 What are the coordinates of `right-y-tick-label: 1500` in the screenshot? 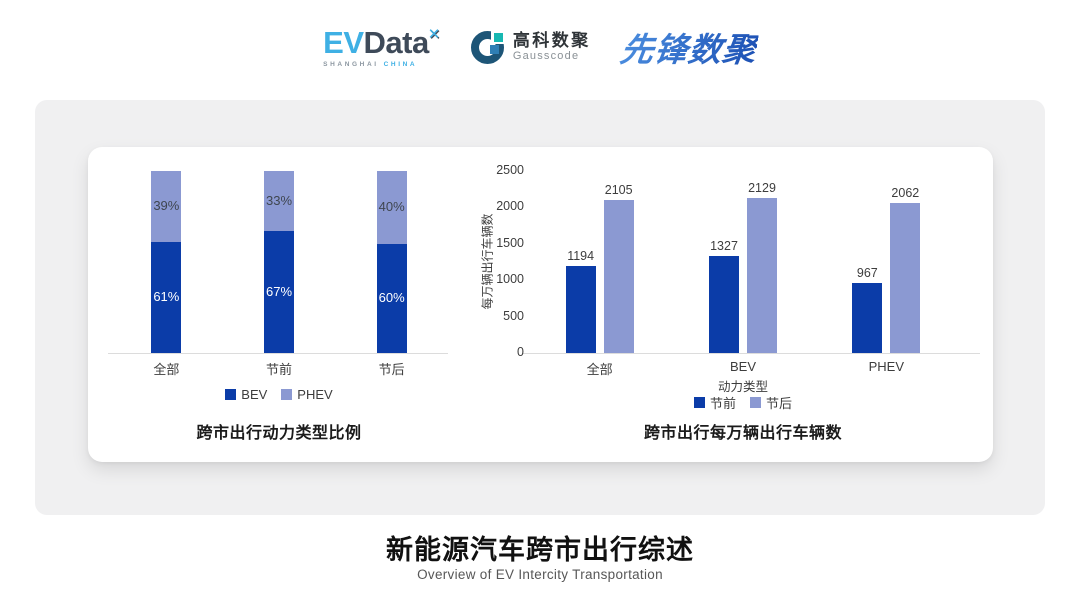 It's located at (510, 242).